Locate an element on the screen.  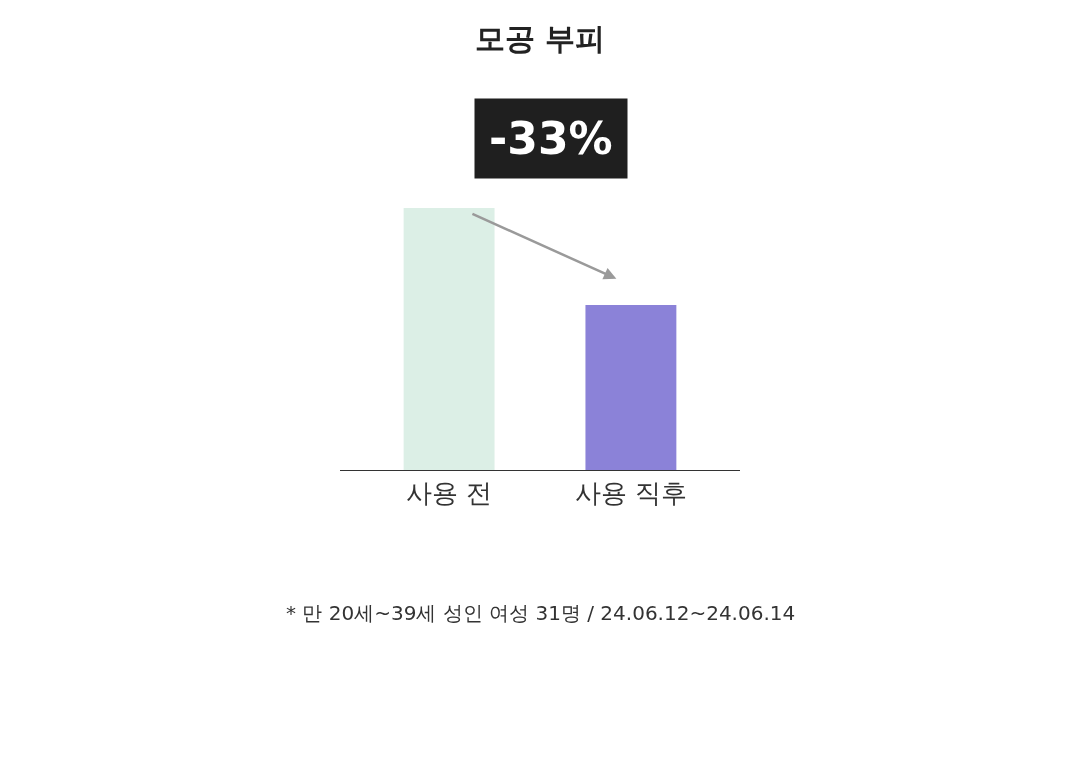
chart-title: 모공 부피 is located at coordinates (540, 38).